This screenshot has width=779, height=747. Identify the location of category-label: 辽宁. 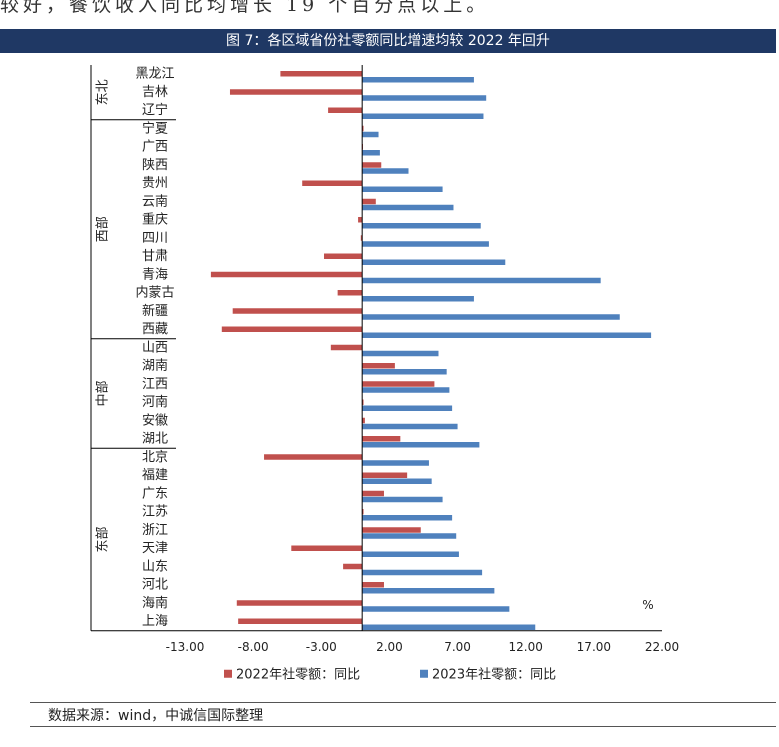
(155, 110).